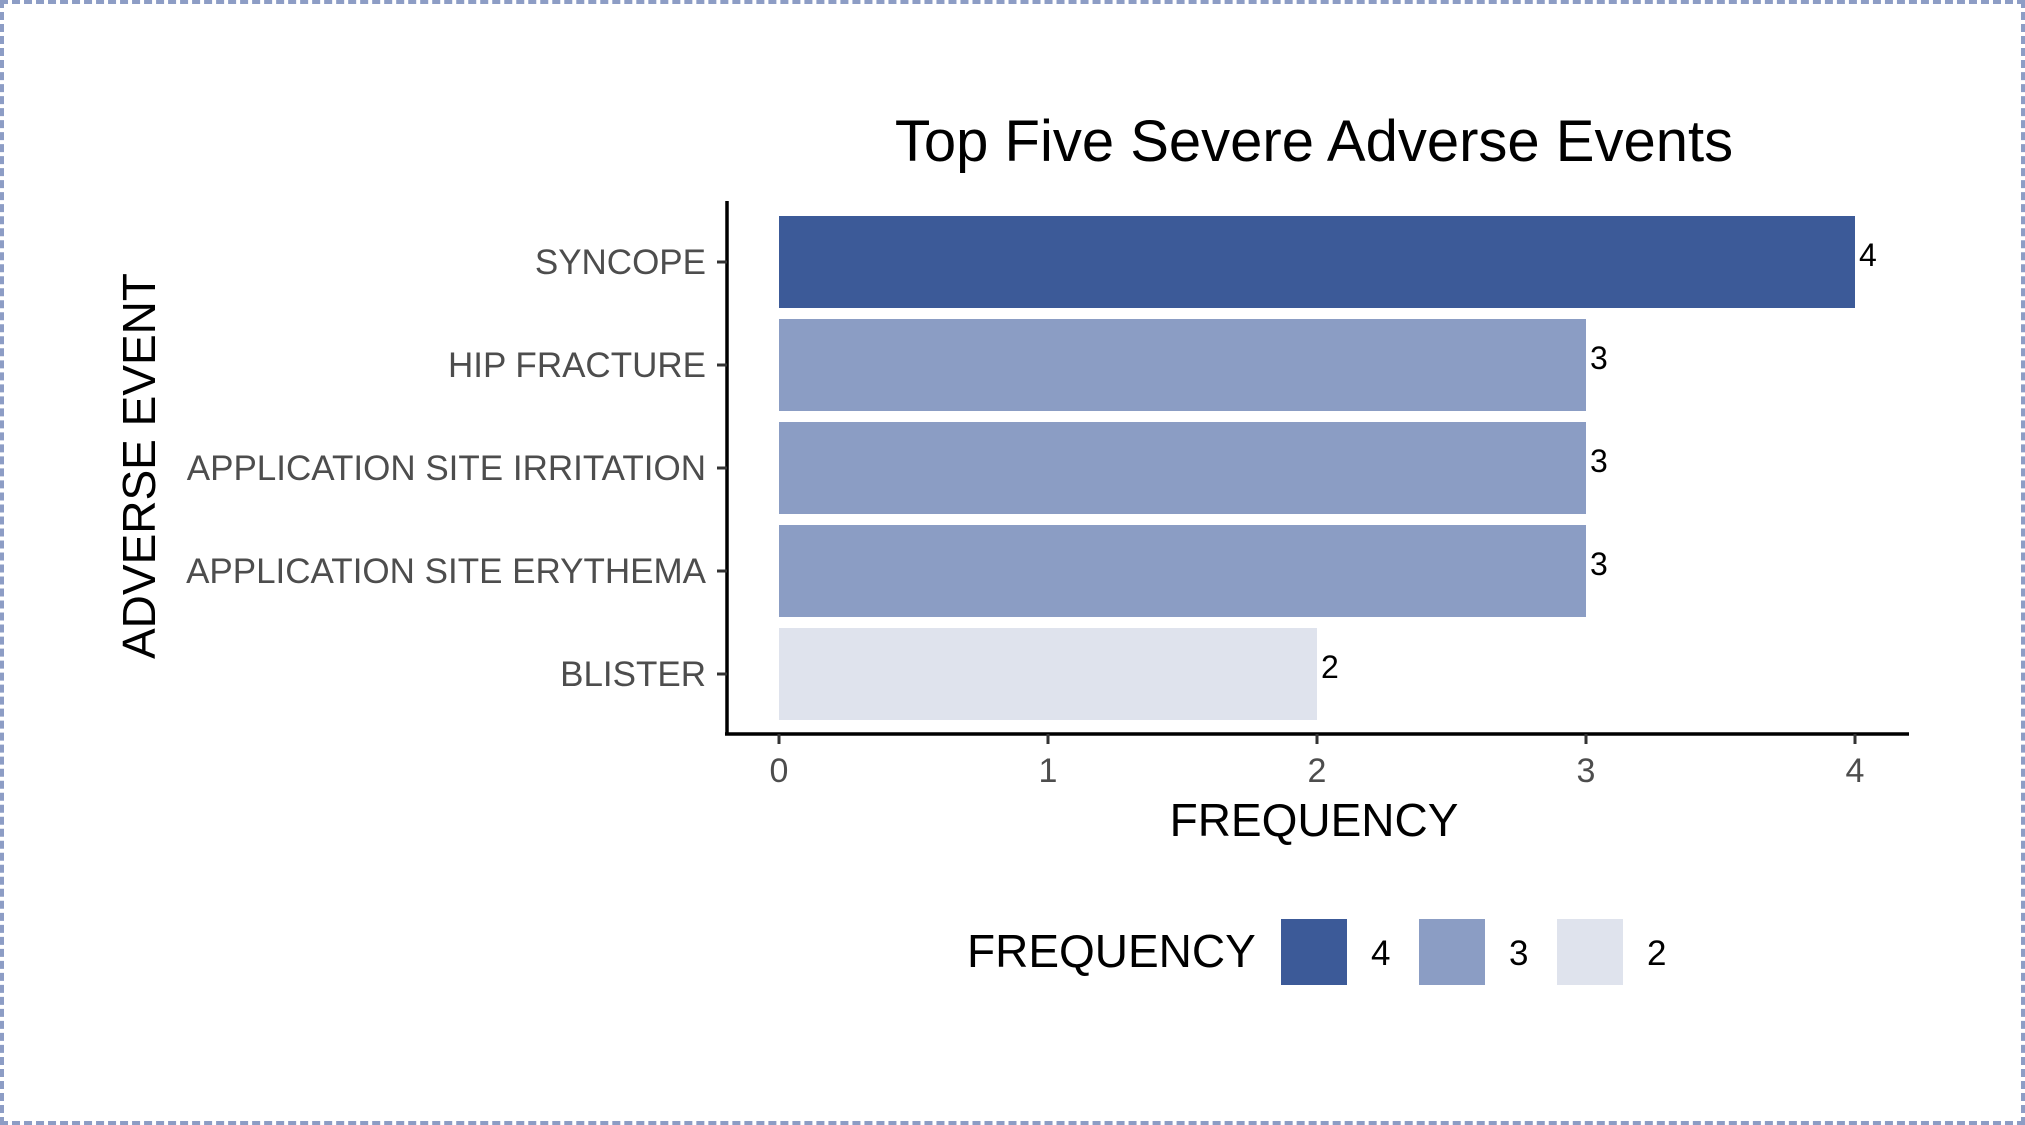 The image size is (2025, 1125). Describe the element at coordinates (1586, 771) in the screenshot. I see `x-tick-label: 3` at that location.